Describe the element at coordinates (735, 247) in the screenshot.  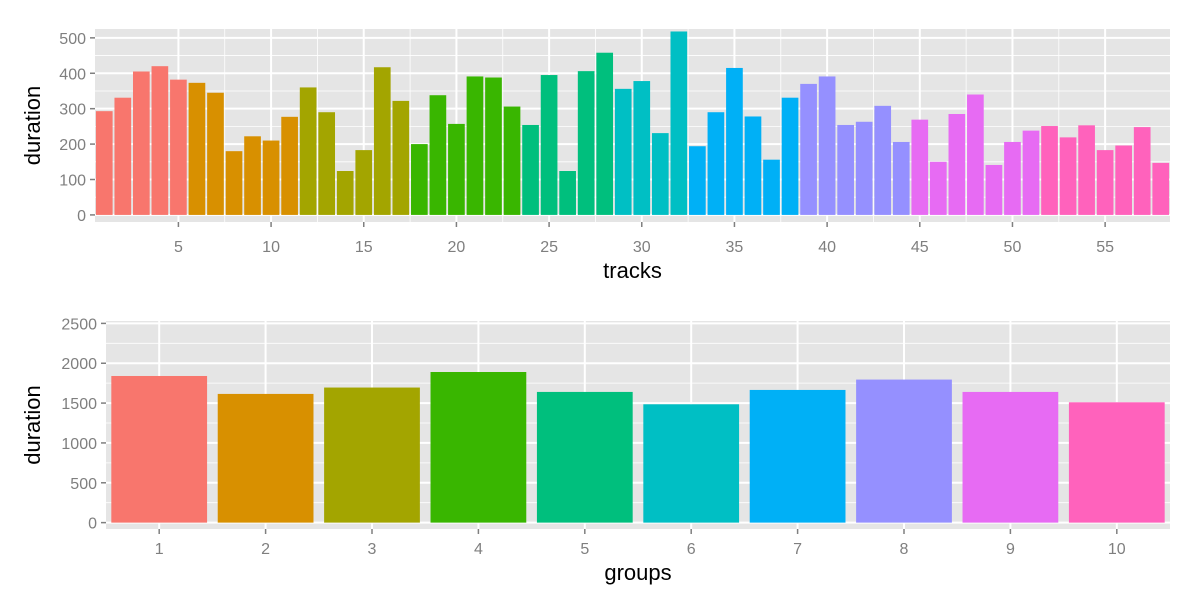
I see `x-tick-label: 35` at that location.